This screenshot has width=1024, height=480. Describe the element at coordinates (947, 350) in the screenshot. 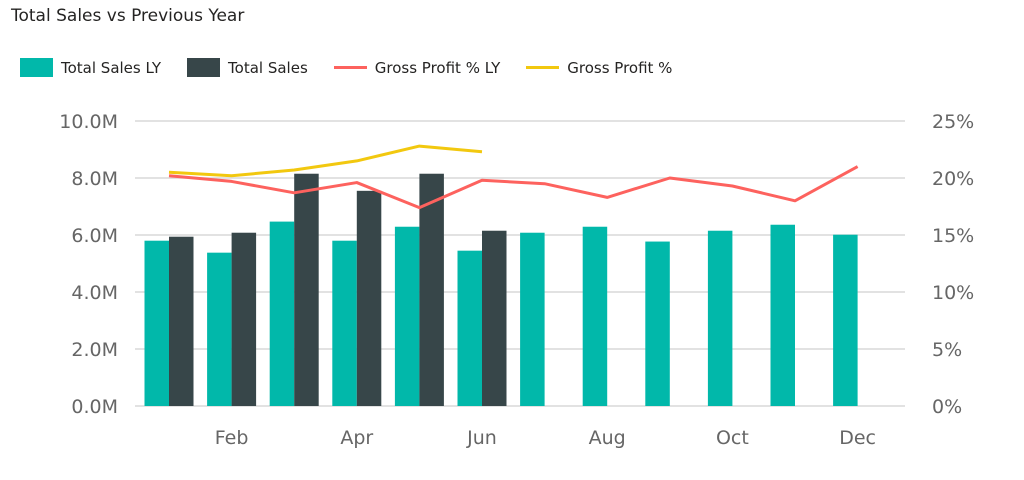

I see `y-right-tick-label: 5%` at that location.